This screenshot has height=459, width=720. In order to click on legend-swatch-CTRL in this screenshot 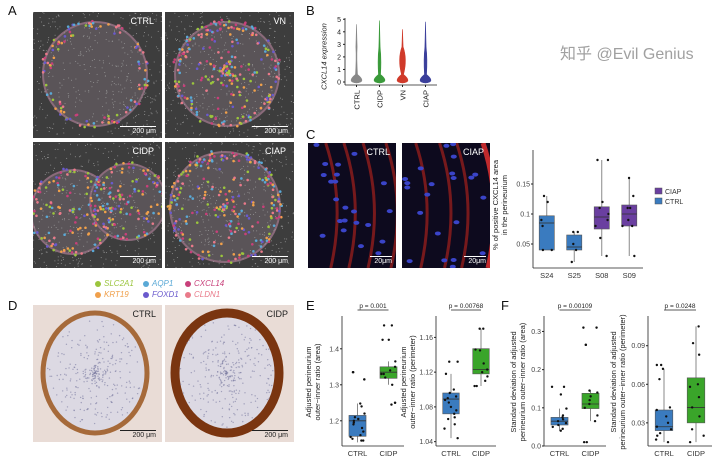, I will do `click(658, 201)`.